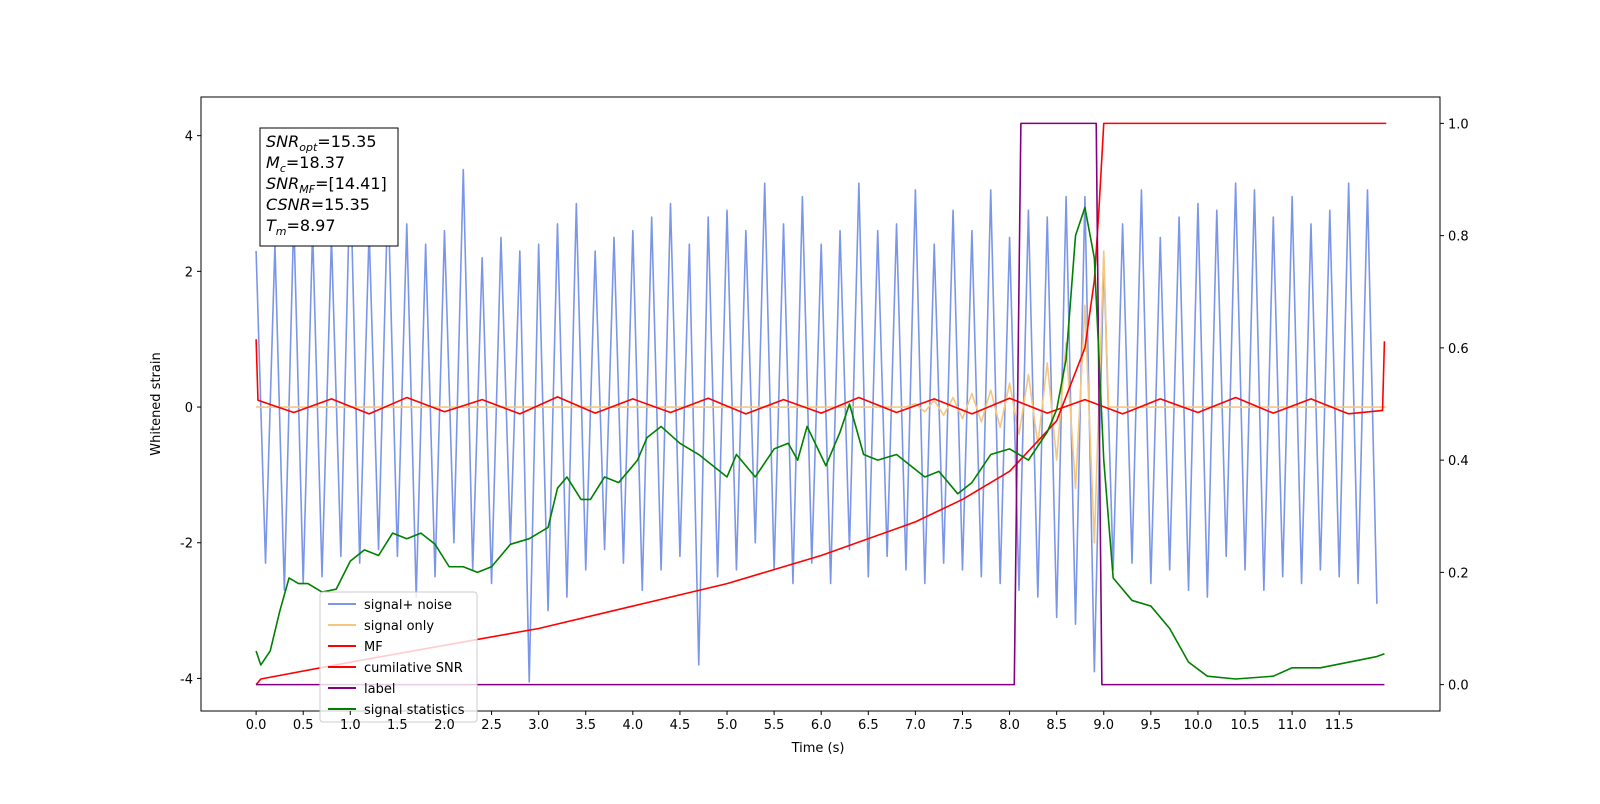 The height and width of the screenshot is (804, 1600). What do you see at coordinates (444, 725) in the screenshot?
I see `x-tick-label: 2.0` at bounding box center [444, 725].